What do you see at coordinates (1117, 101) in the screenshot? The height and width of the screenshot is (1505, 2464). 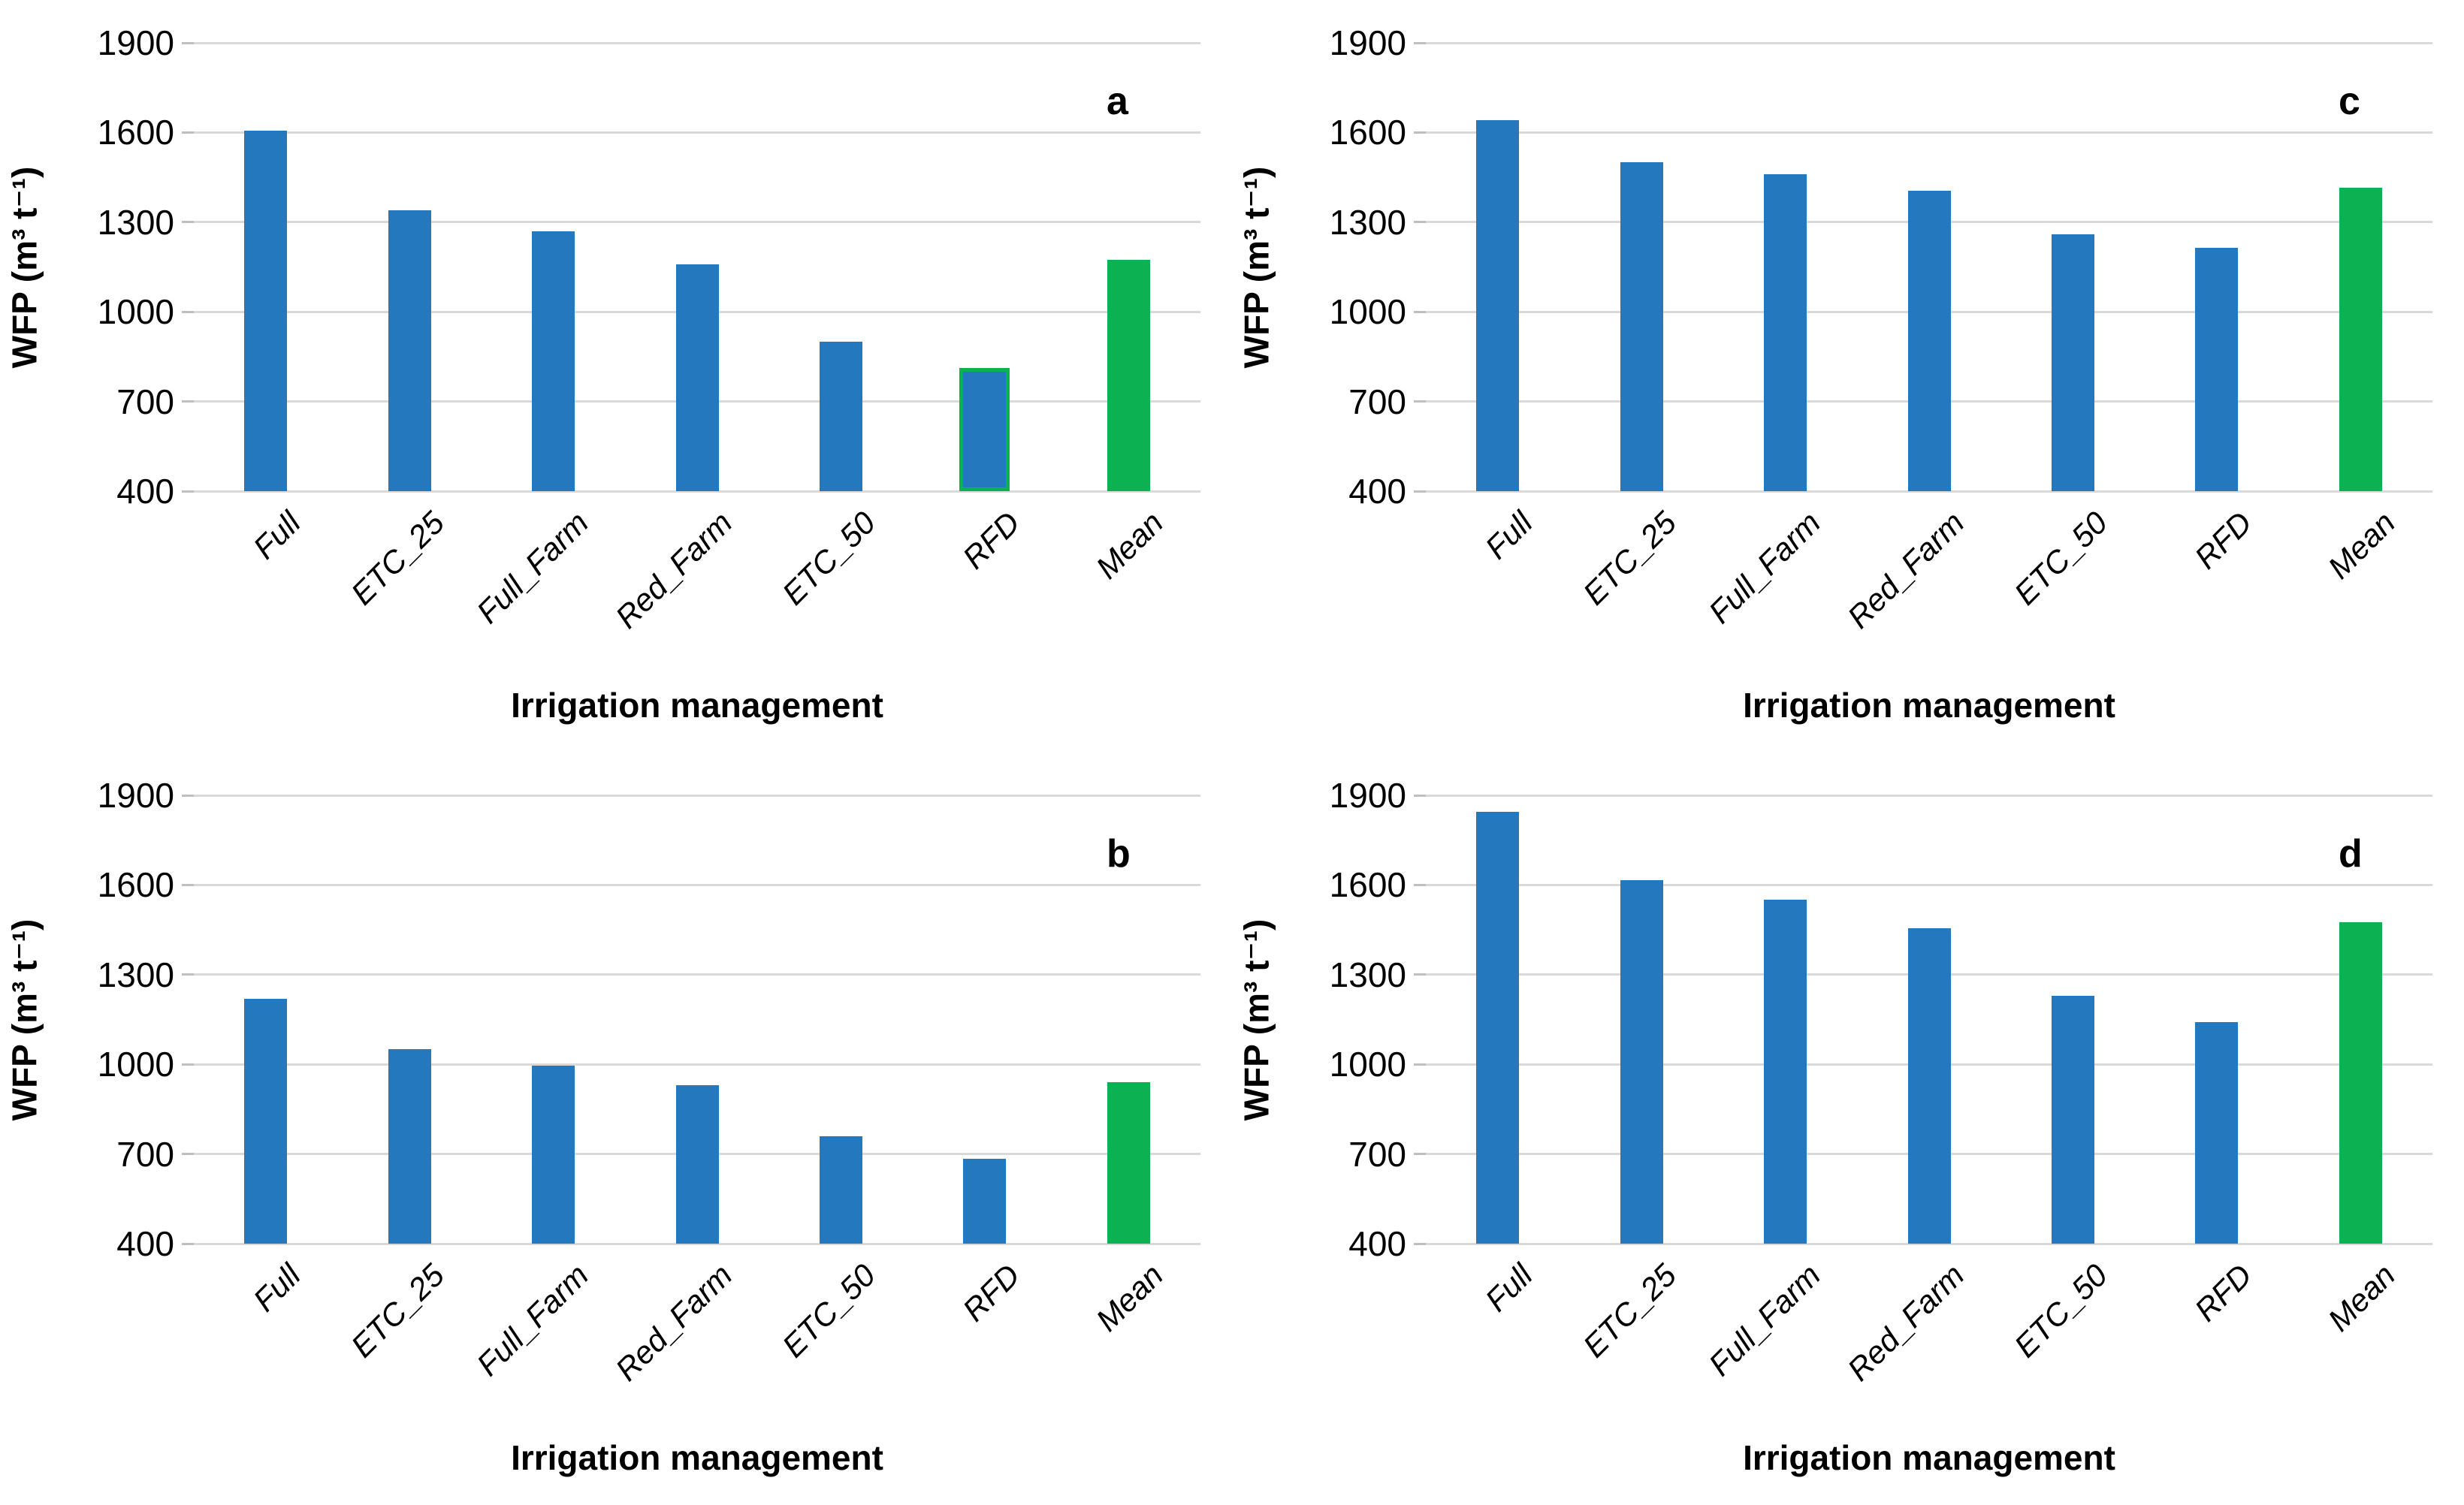 I see `panel-letter-a: a` at bounding box center [1117, 101].